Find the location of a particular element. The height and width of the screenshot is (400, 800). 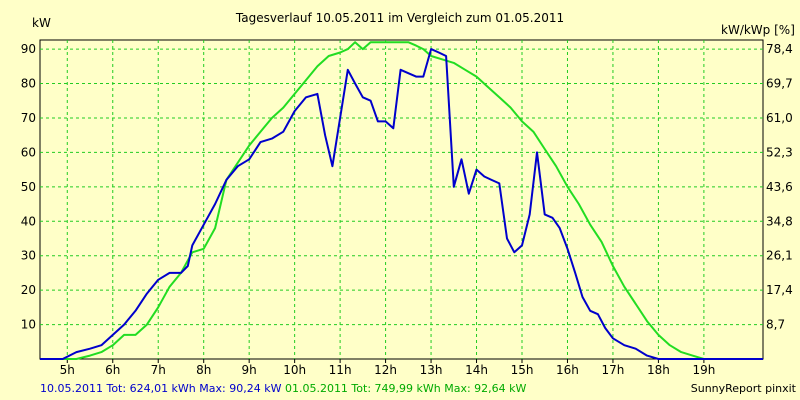

x-tick-label: 14h is located at coordinates (476, 370).